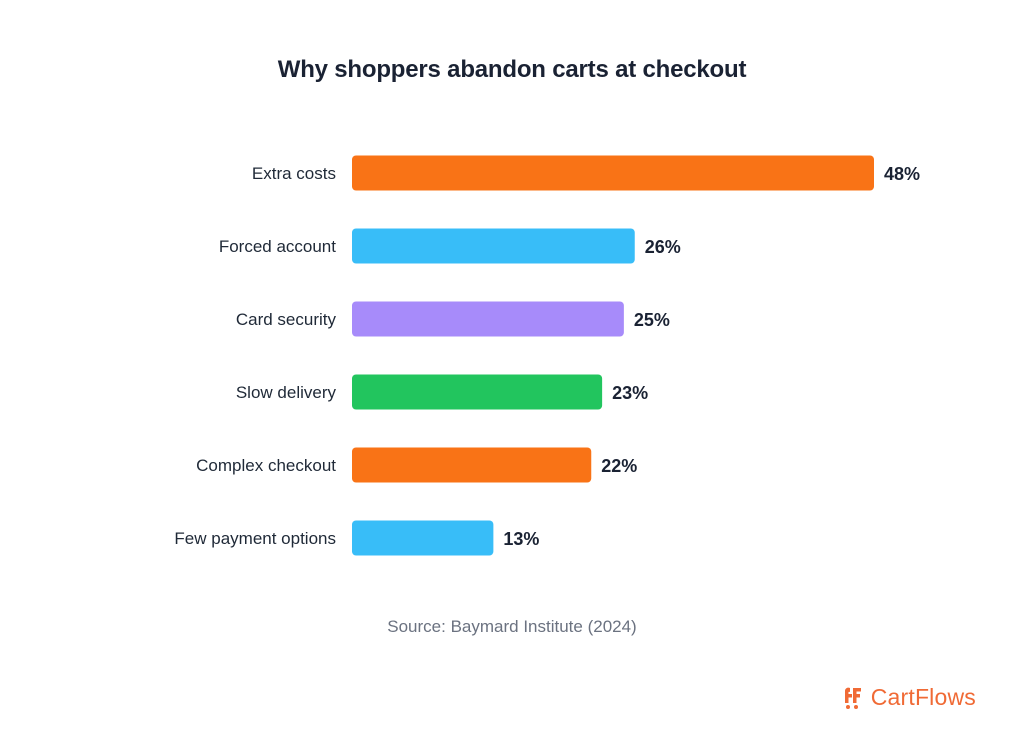 Image resolution: width=1024 pixels, height=737 pixels. I want to click on category-label: Few payment options, so click(255, 538).